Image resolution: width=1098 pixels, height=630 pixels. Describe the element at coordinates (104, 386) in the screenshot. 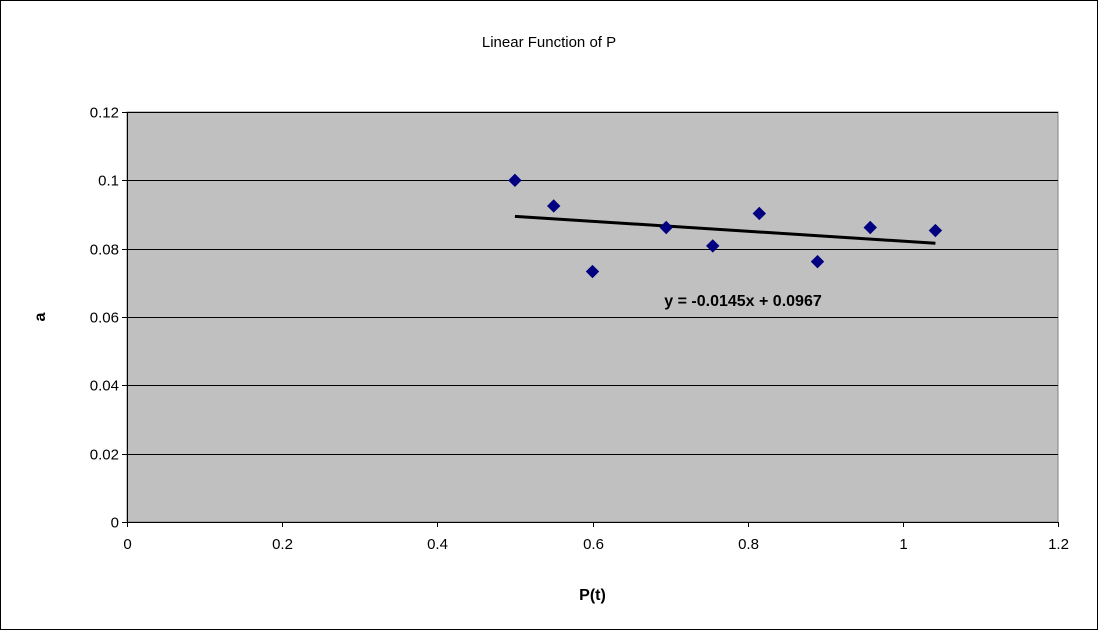

I see `y-tick-label: 0.04` at that location.